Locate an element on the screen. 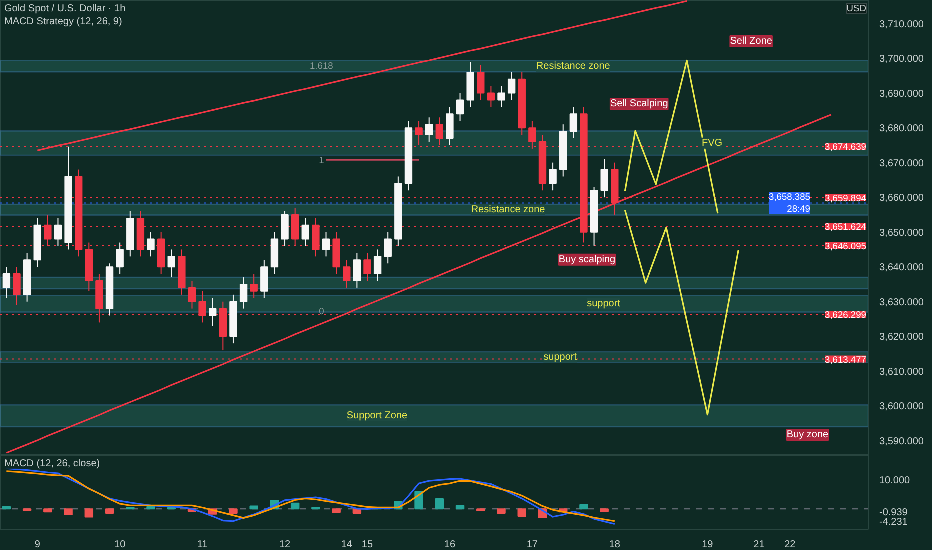 Image resolution: width=932 pixels, height=550 pixels. band-label: FVG is located at coordinates (712, 143).